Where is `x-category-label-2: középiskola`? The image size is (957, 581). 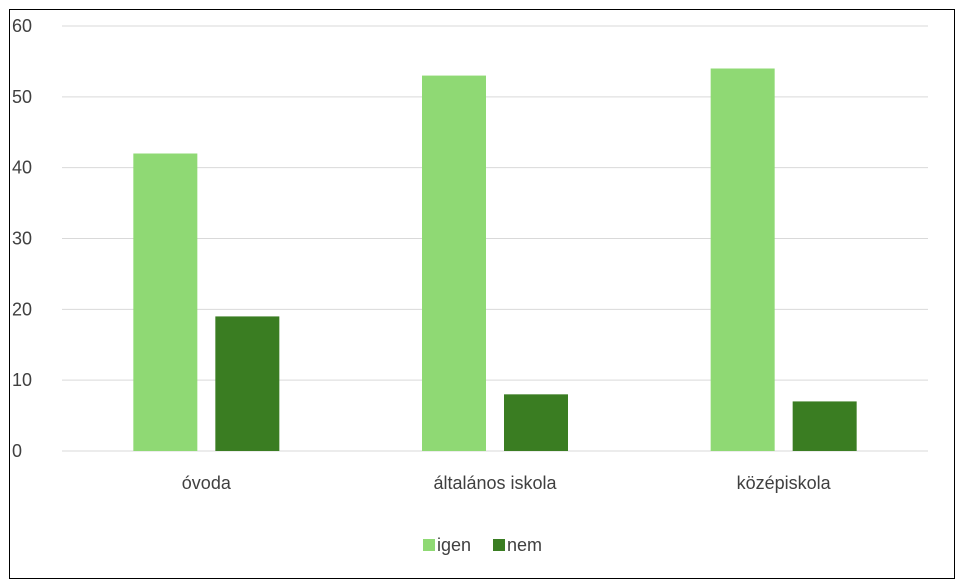 x-category-label-2: középiskola is located at coordinates (784, 483).